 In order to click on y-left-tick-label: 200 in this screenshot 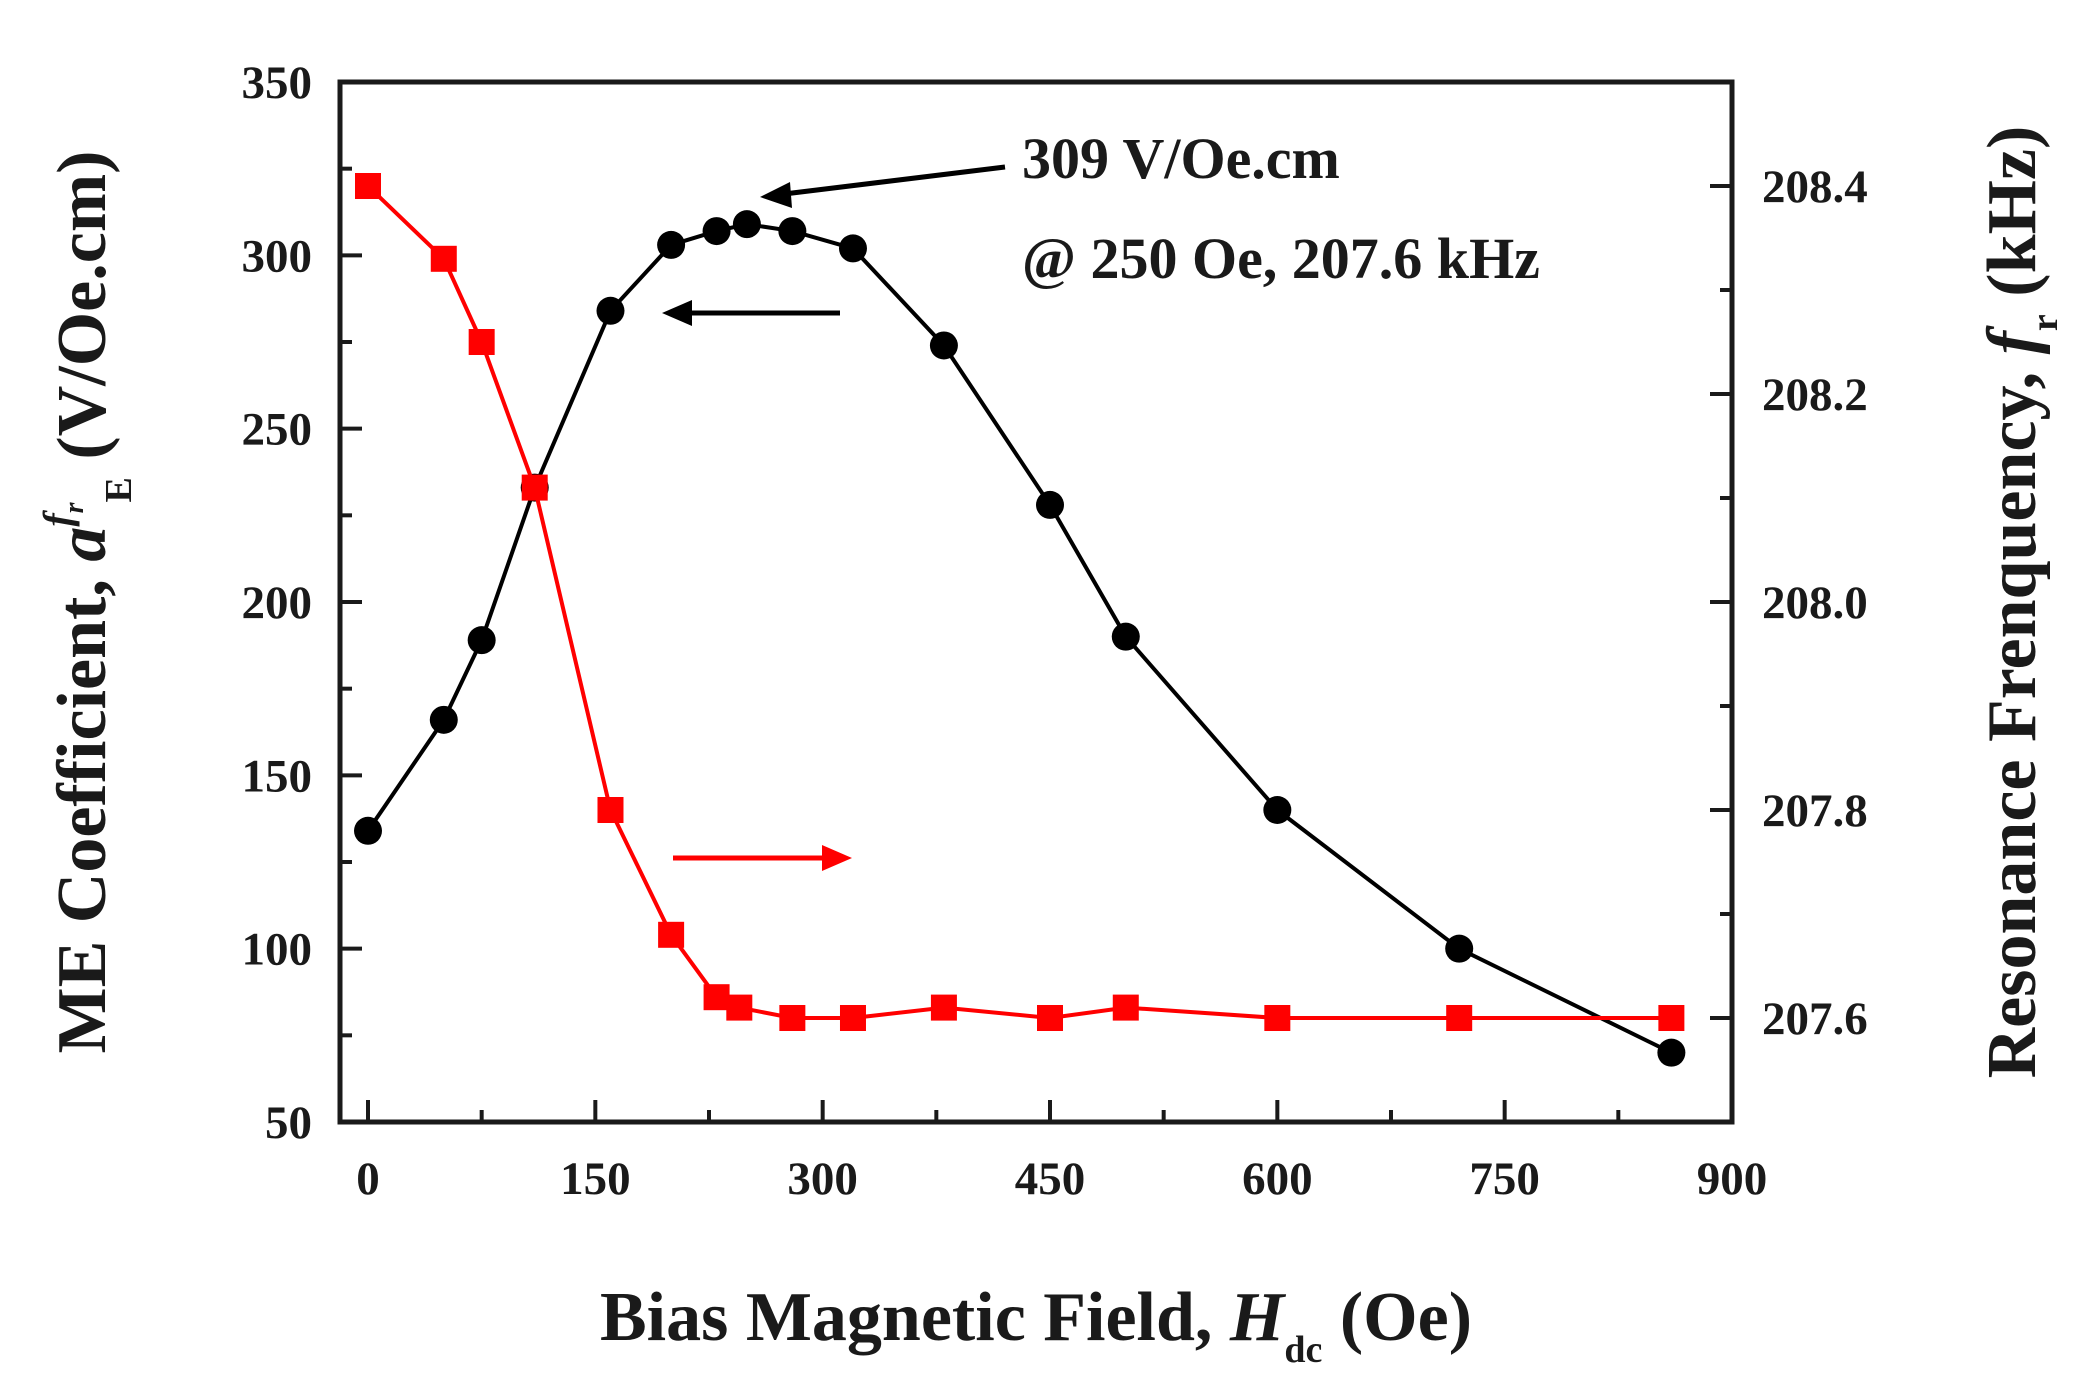, I will do `click(277, 603)`.